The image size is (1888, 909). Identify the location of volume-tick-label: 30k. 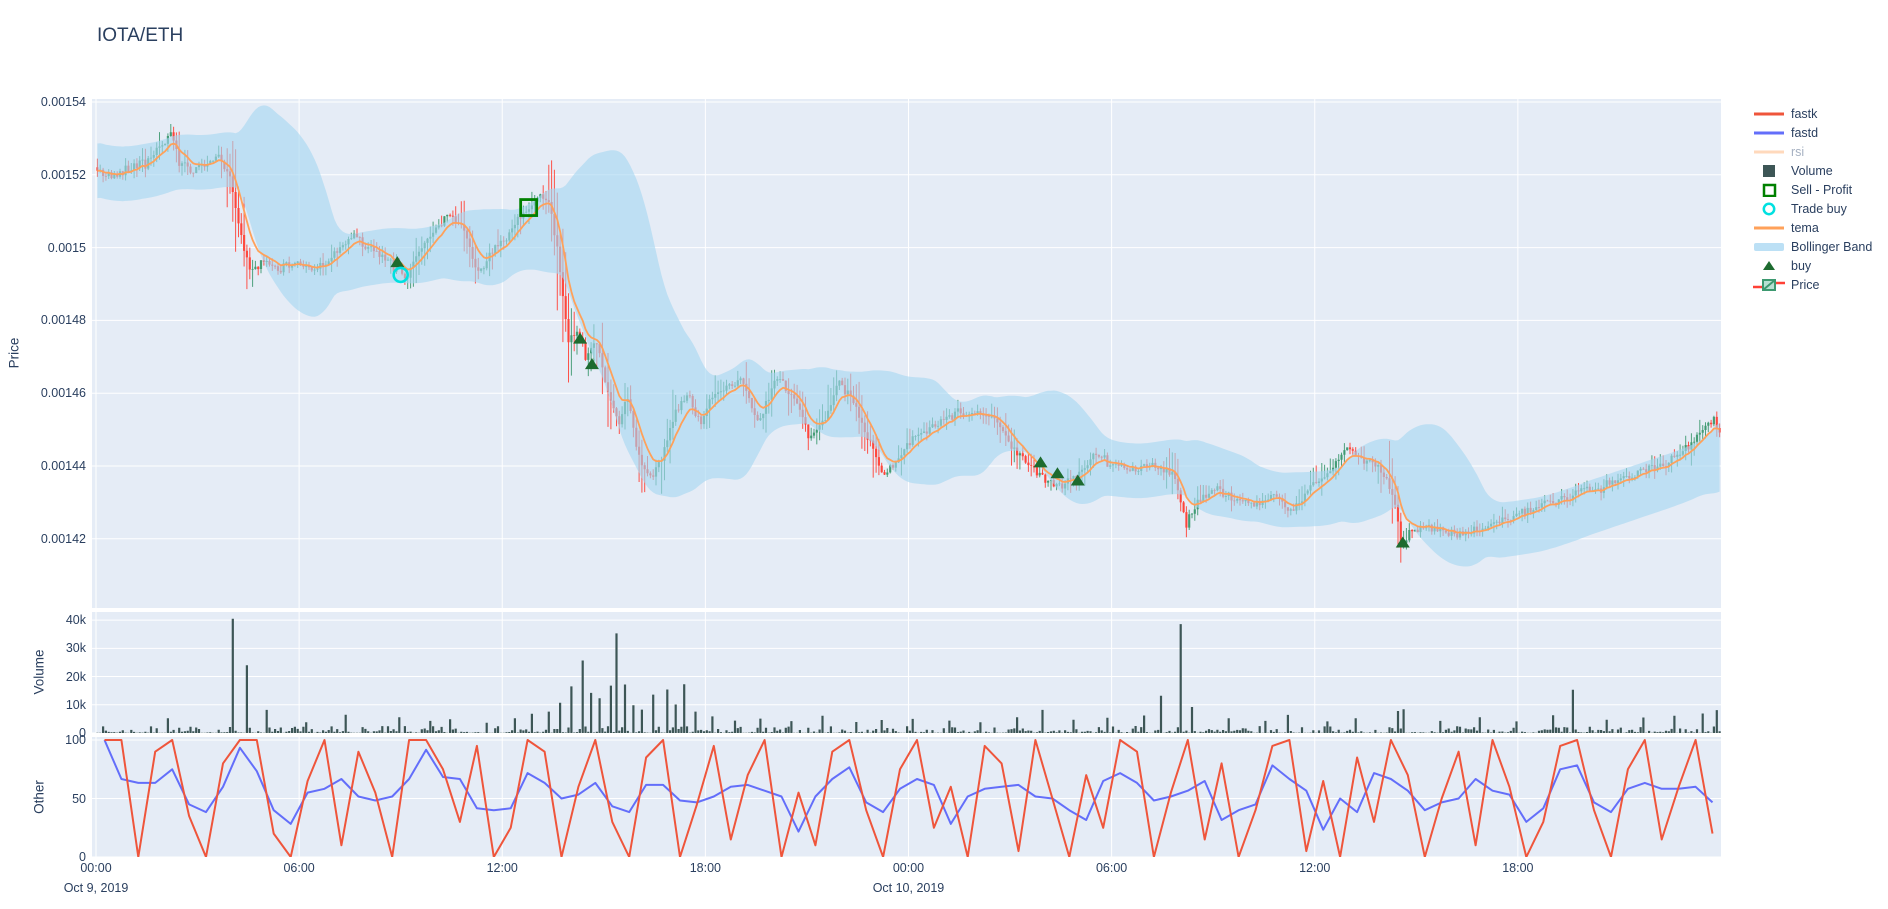
(75, 648).